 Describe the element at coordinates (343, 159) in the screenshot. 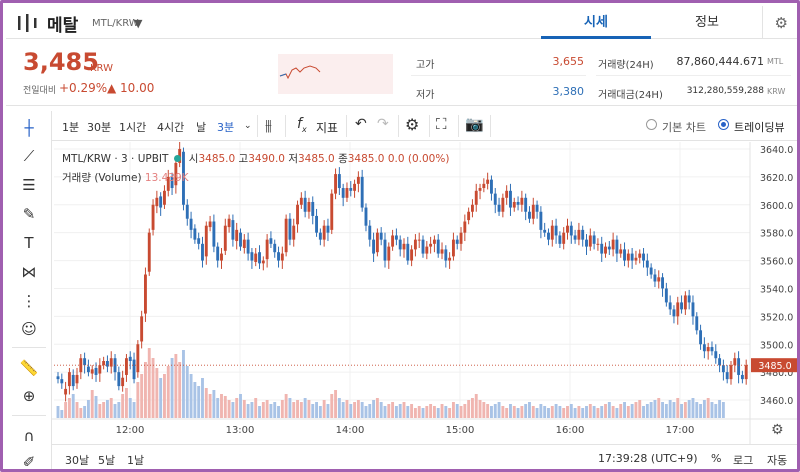

I see `close-label: 종` at that location.